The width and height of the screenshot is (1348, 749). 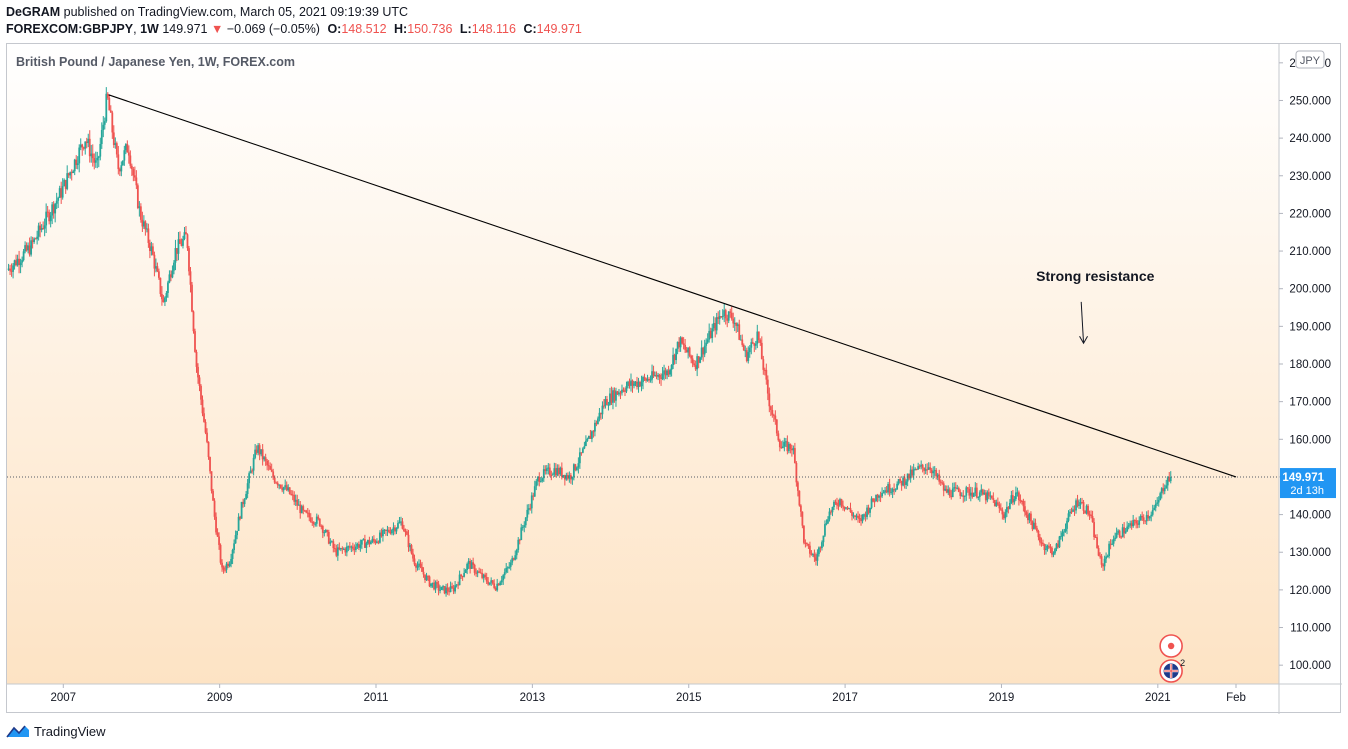 What do you see at coordinates (1171, 646) in the screenshot?
I see `event-marker-icon` at bounding box center [1171, 646].